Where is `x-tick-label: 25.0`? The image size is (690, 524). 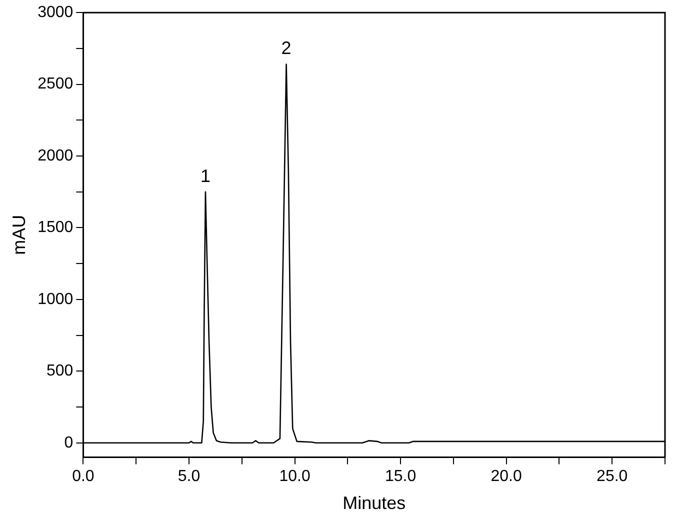
x-tick-label: 25.0 is located at coordinates (612, 477).